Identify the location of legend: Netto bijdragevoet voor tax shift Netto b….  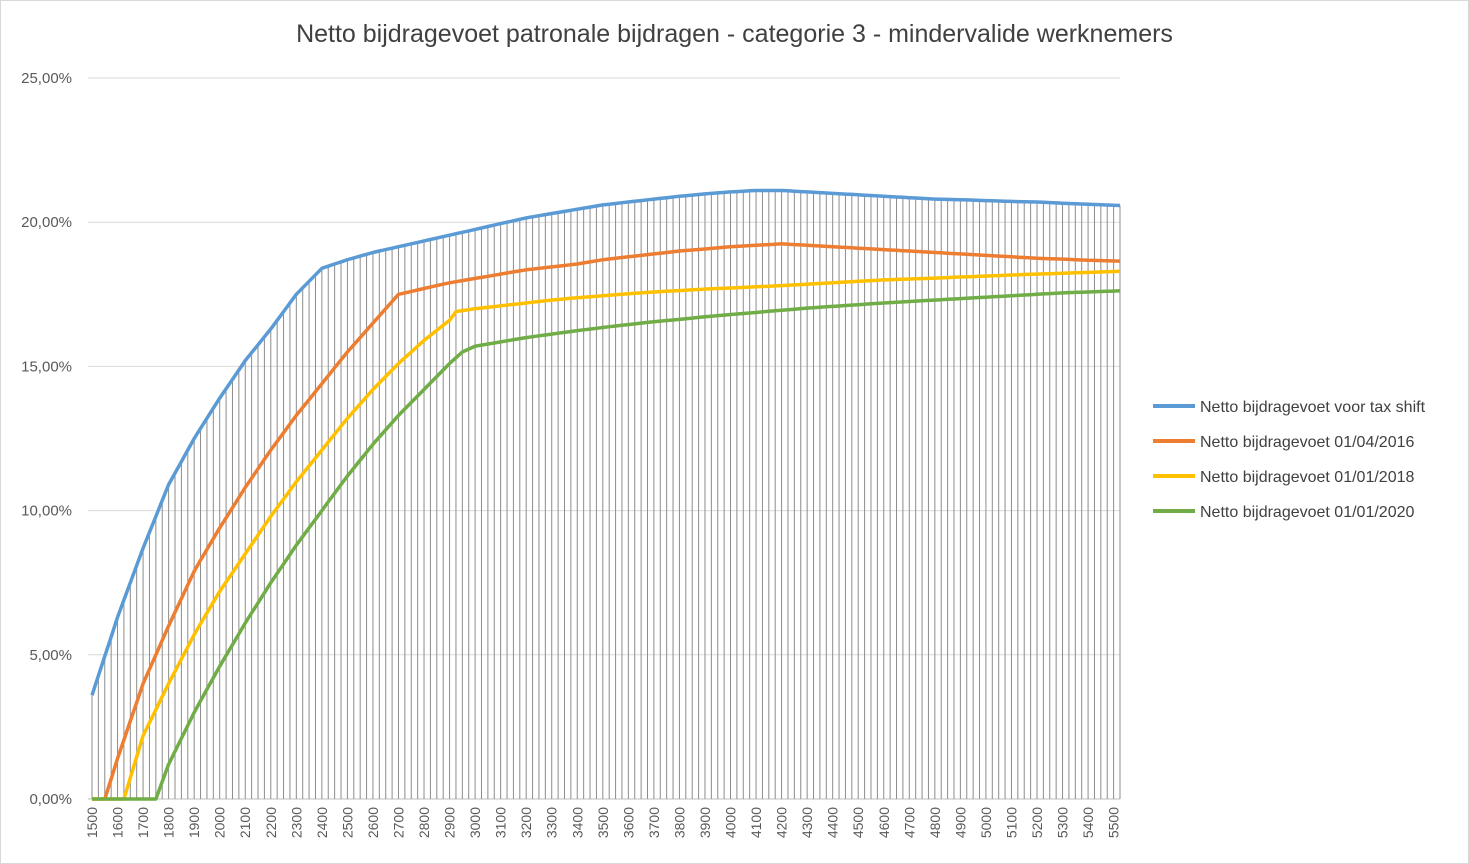
(1289, 460).